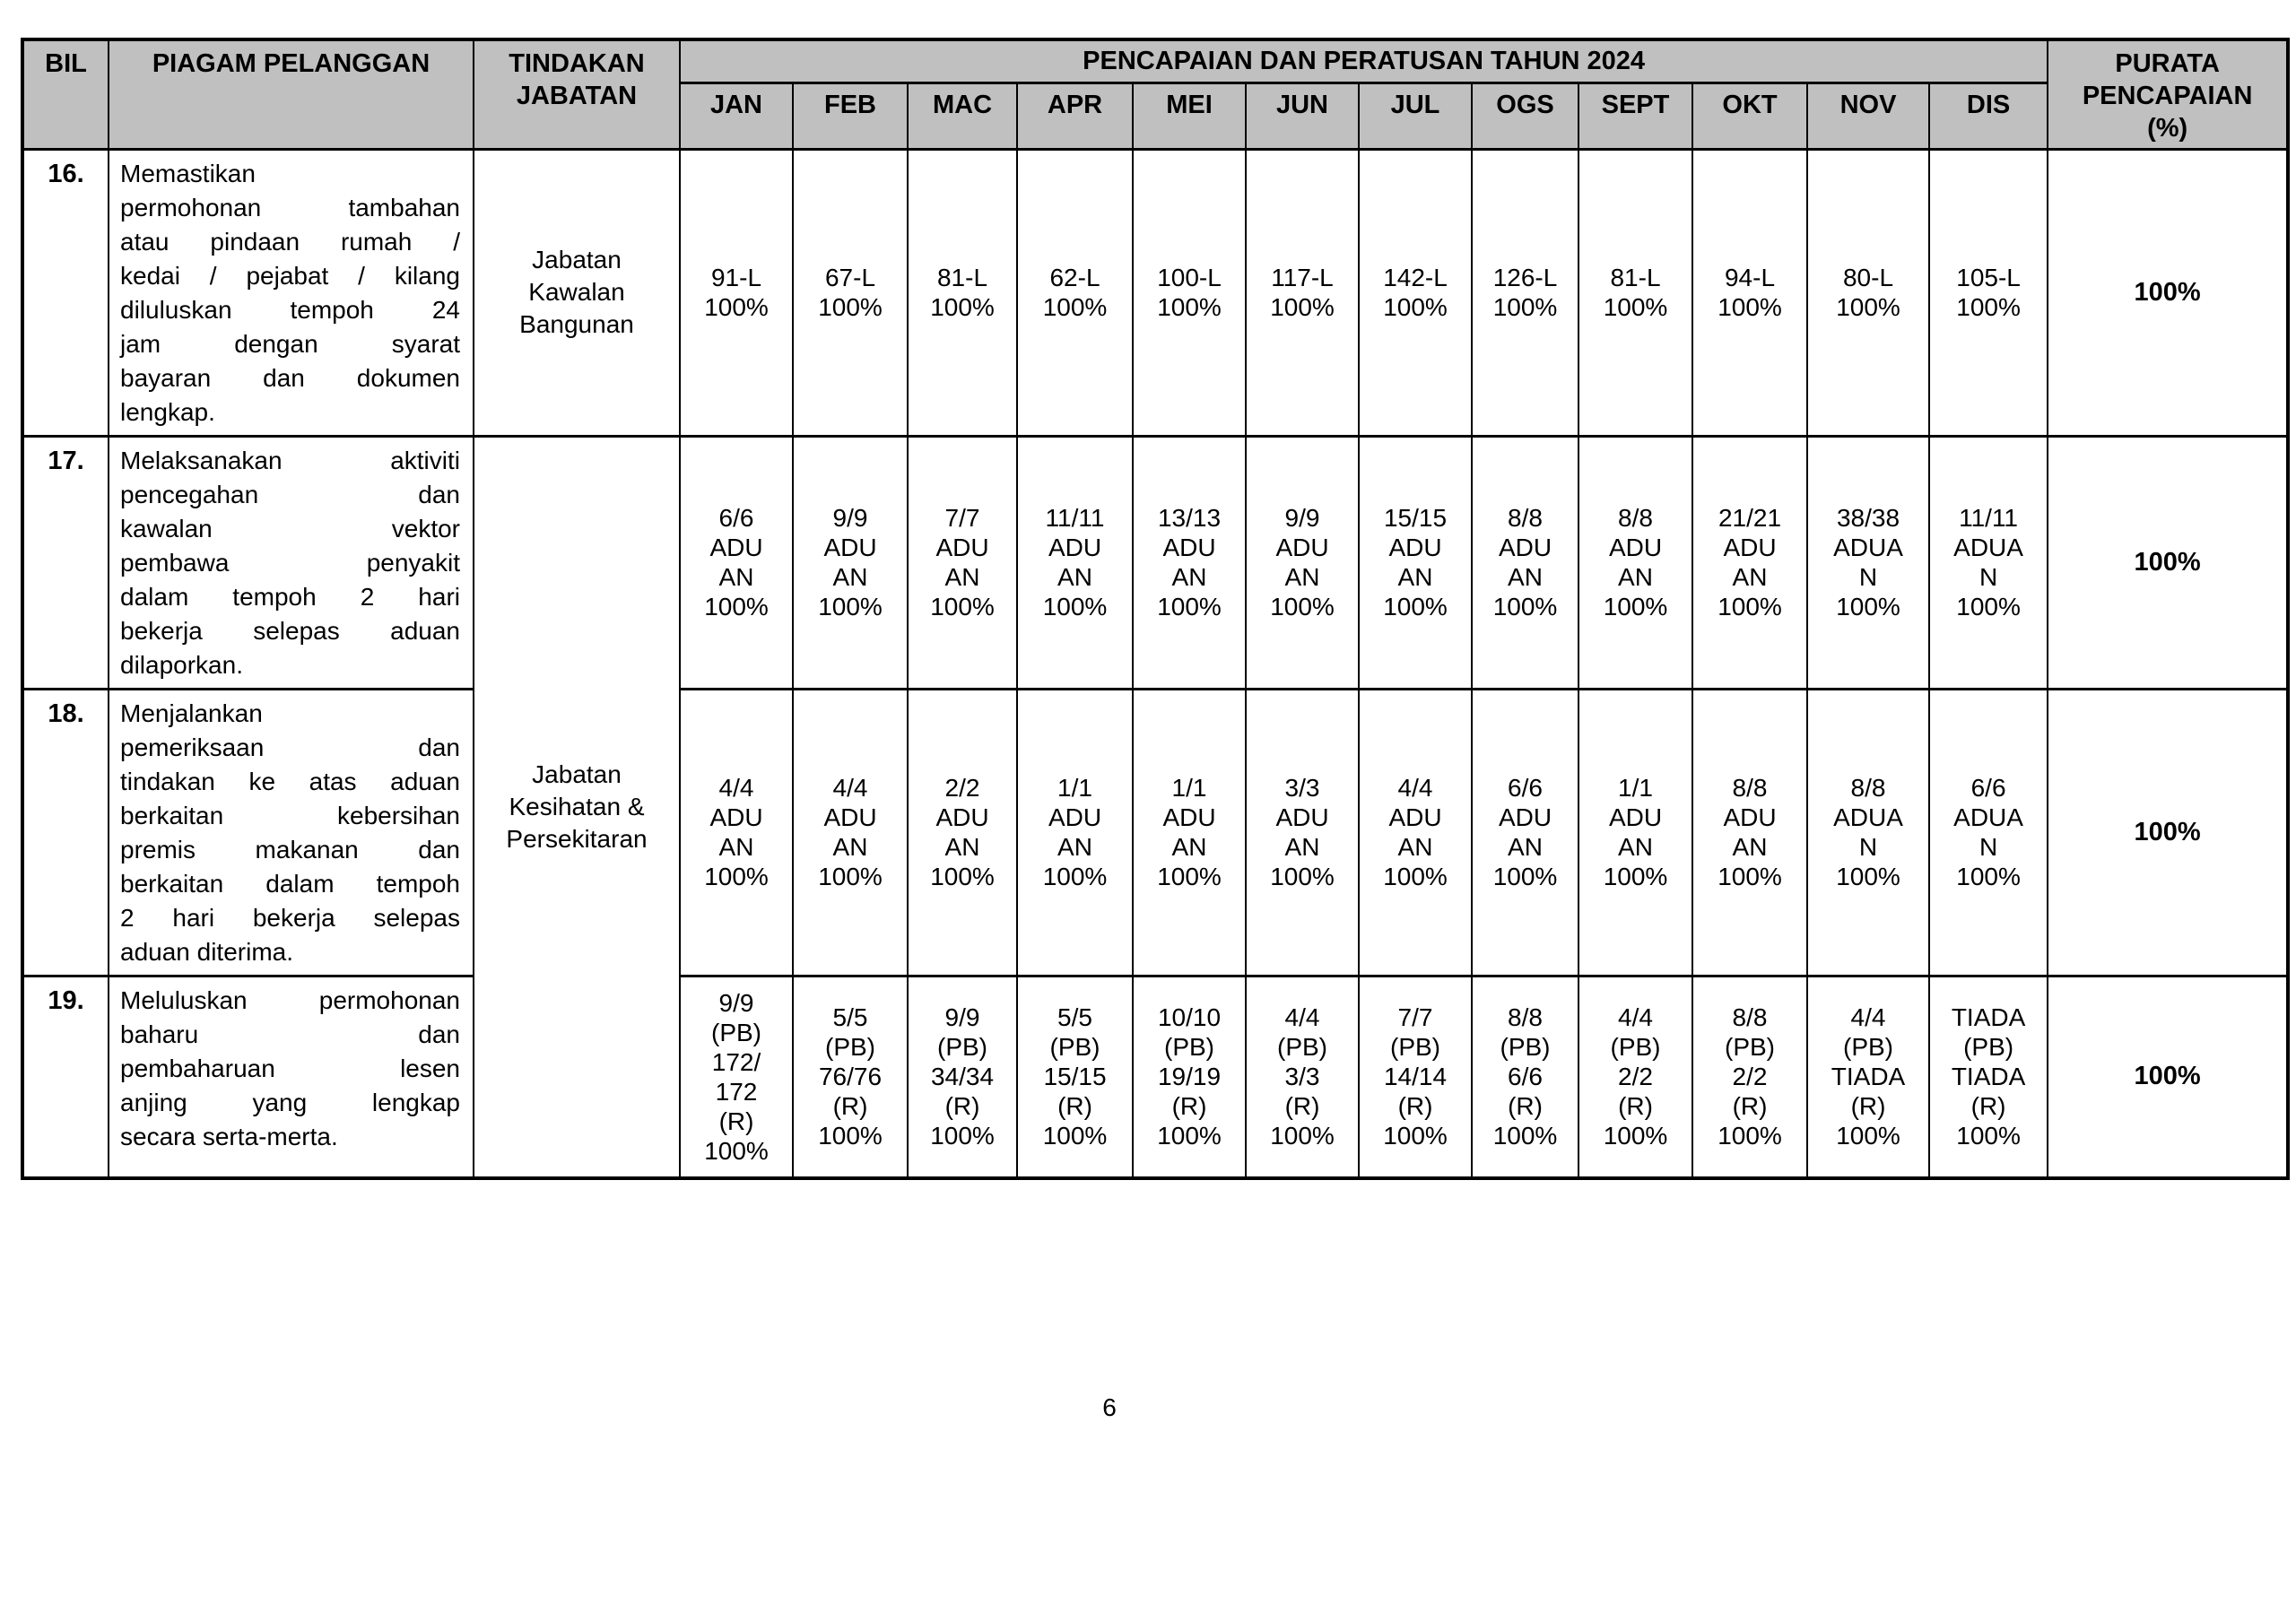 Image resolution: width=2296 pixels, height=1623 pixels. Describe the element at coordinates (962, 1077) in the screenshot. I see `month-data-cell: 9/9 (PB) 34/34 (R) 100%` at that location.